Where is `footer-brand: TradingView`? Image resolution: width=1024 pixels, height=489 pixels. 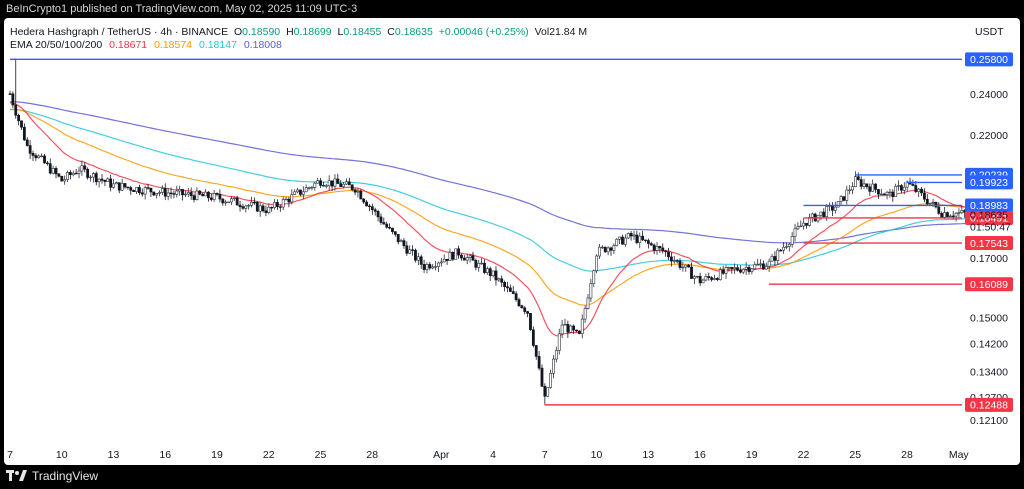
footer-brand: TradingView is located at coordinates (52, 476).